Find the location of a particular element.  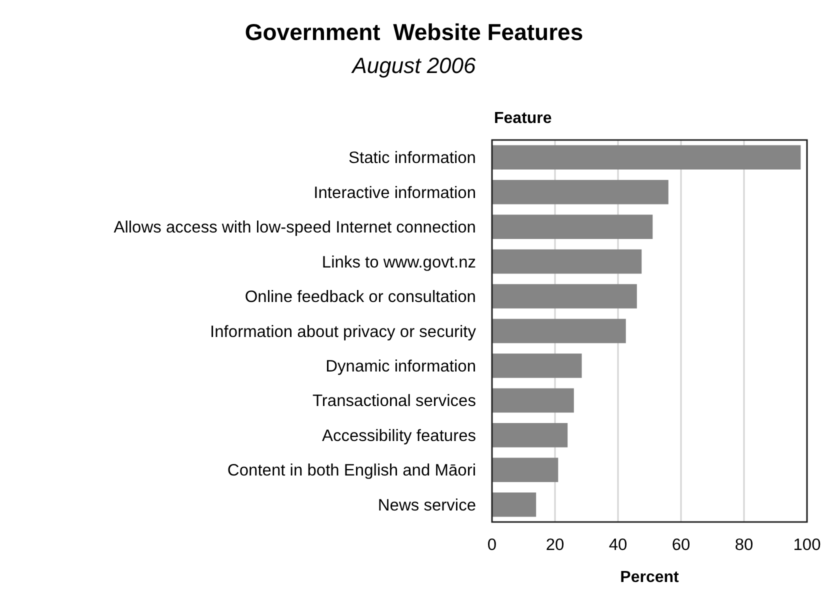

x-tick-label: 60 is located at coordinates (681, 545).